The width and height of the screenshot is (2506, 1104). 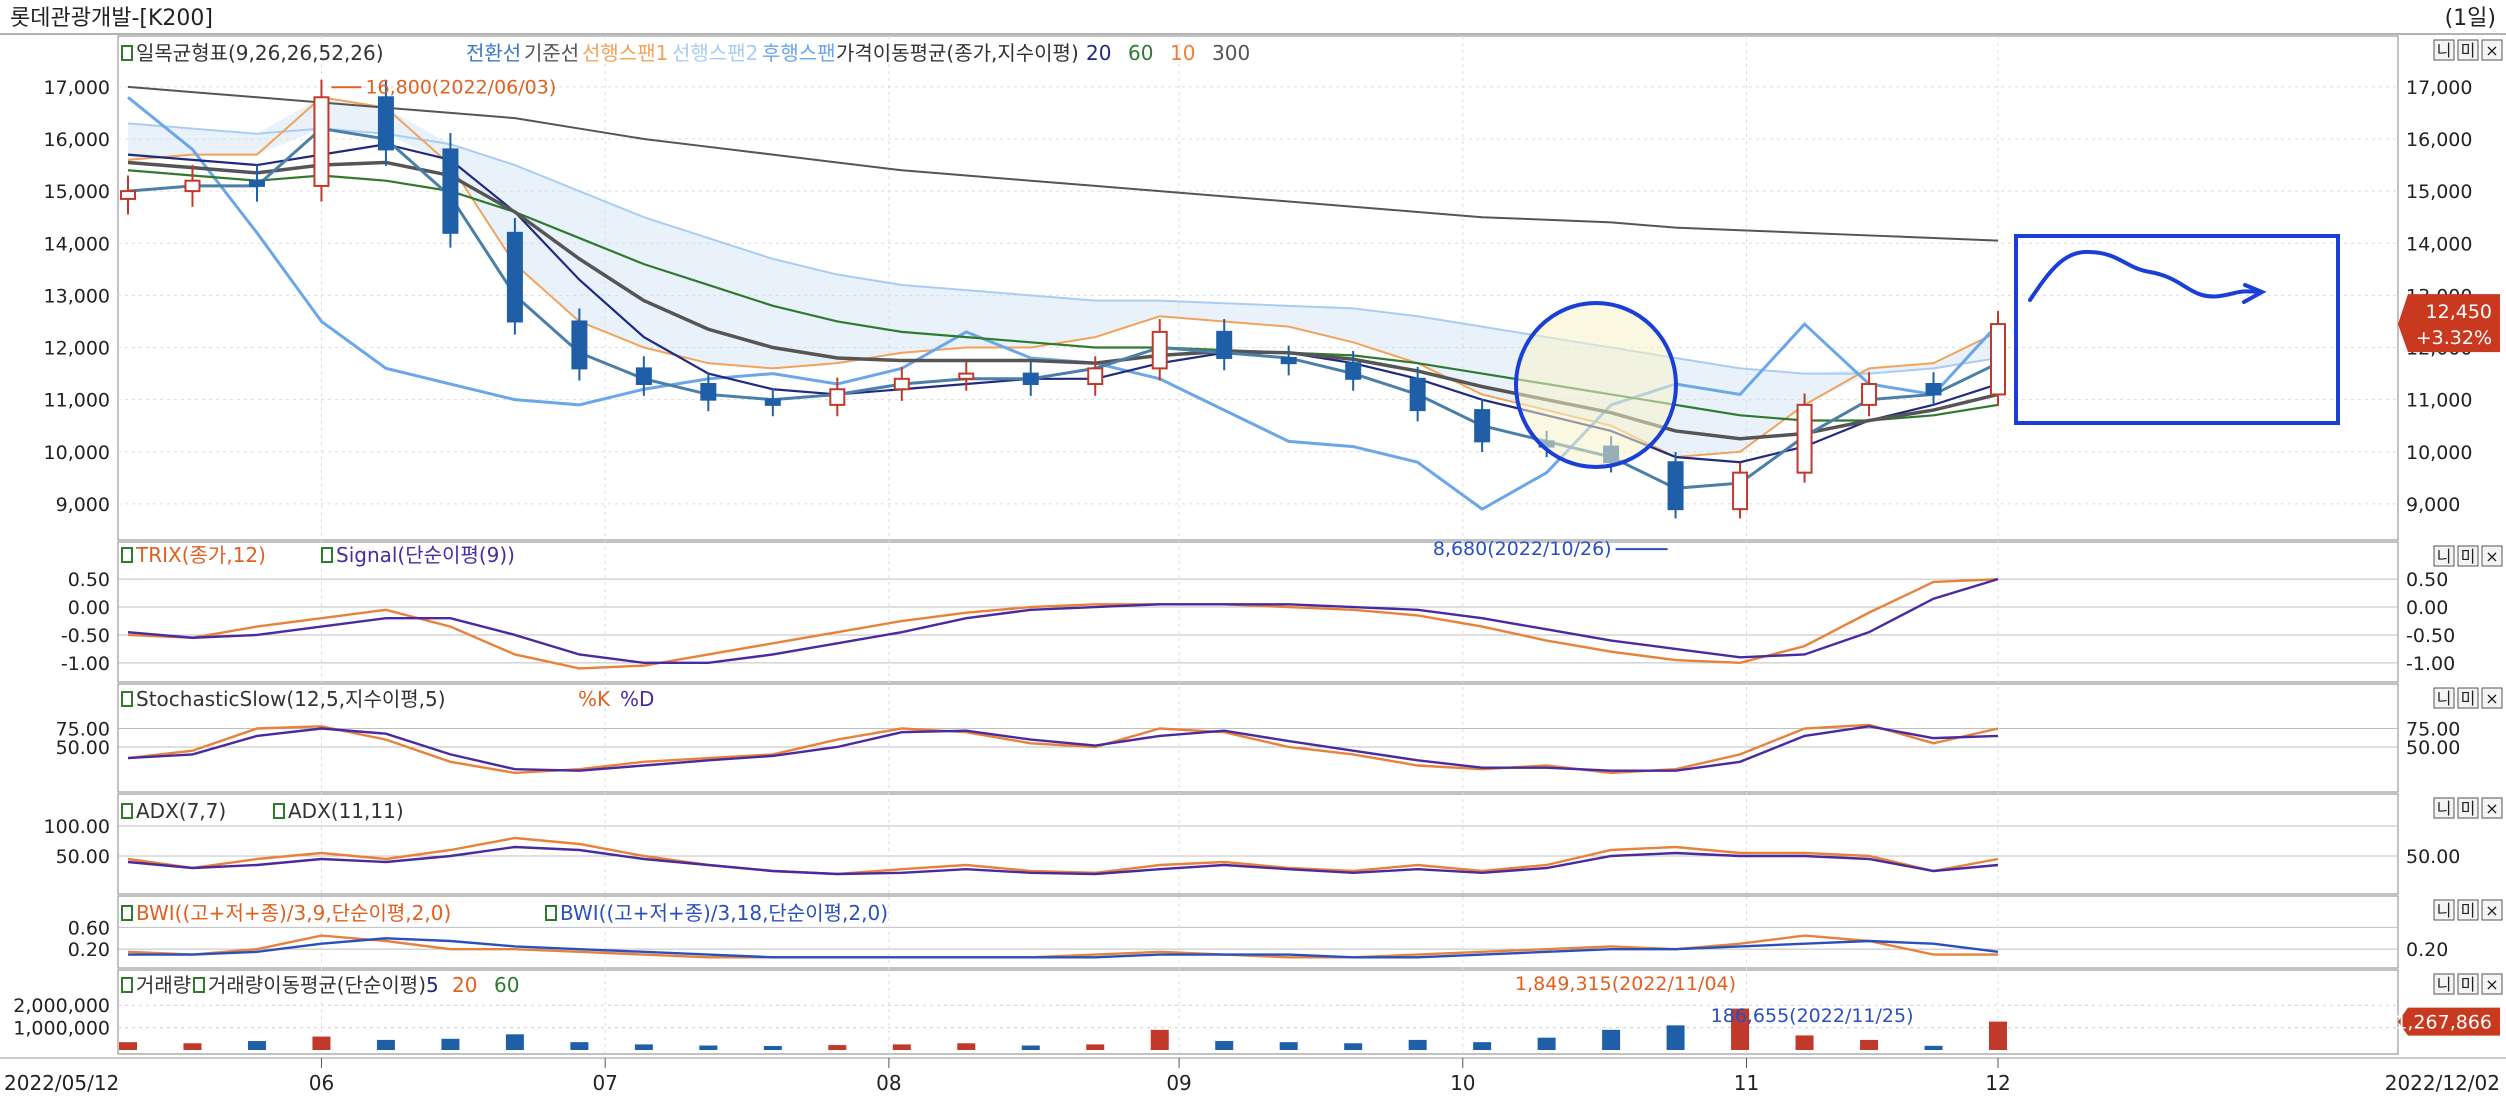 What do you see at coordinates (200, 555) in the screenshot?
I see `legend-item: TRIX(종가,12)` at bounding box center [200, 555].